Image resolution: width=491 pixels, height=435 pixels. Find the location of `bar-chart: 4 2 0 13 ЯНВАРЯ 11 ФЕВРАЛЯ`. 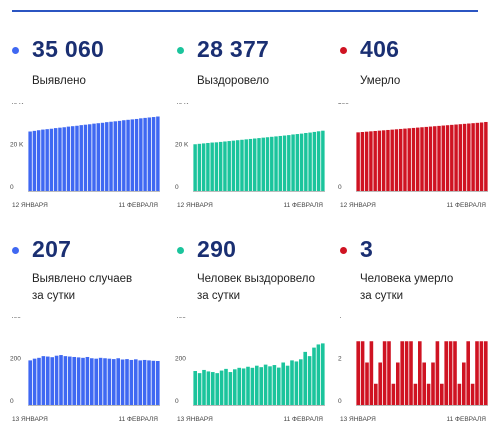

bar-chart: 4 2 0 13 ЯНВАРЯ 11 ФЕВРАЛЯ is located at coordinates (413, 371).